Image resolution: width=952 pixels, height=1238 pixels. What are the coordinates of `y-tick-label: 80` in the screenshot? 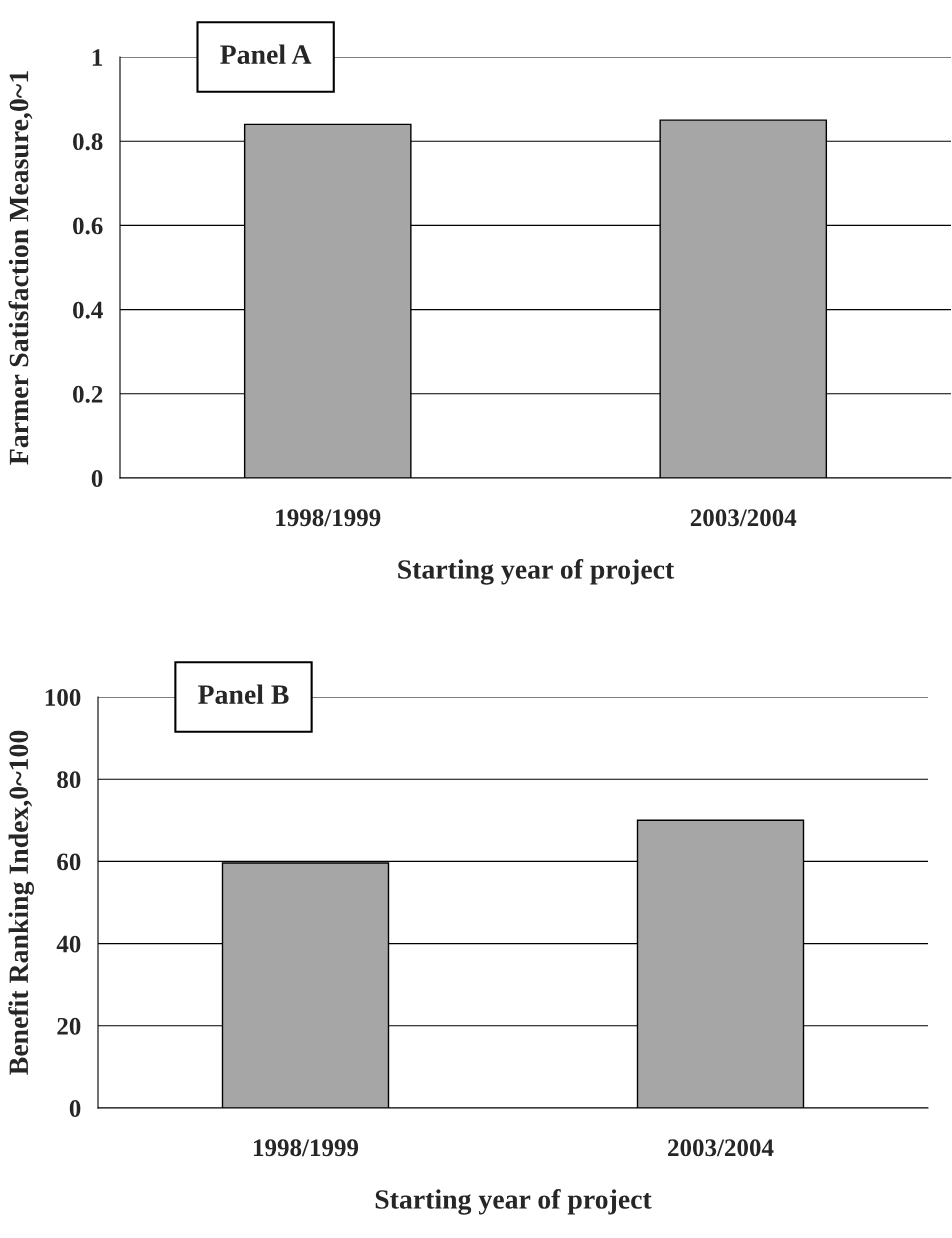 It's located at (69, 780).